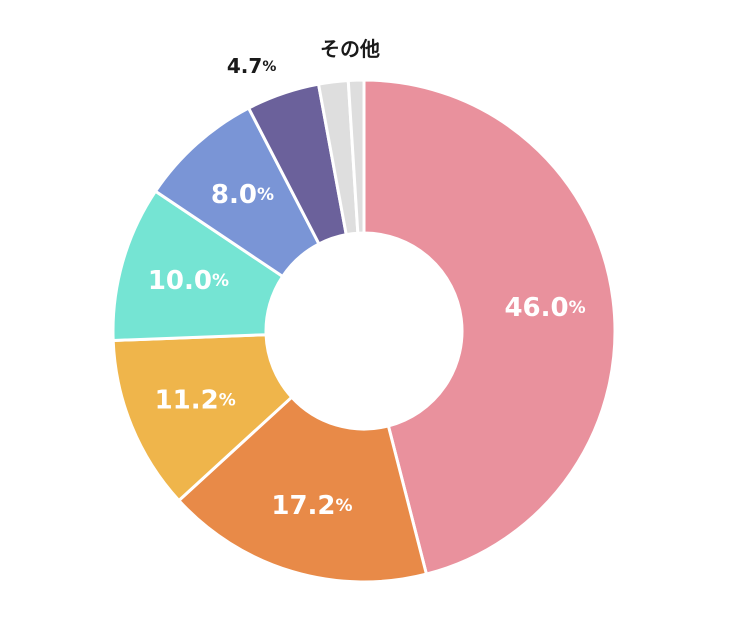  What do you see at coordinates (188, 281) in the screenshot?
I see `data-label: 10.0%` at bounding box center [188, 281].